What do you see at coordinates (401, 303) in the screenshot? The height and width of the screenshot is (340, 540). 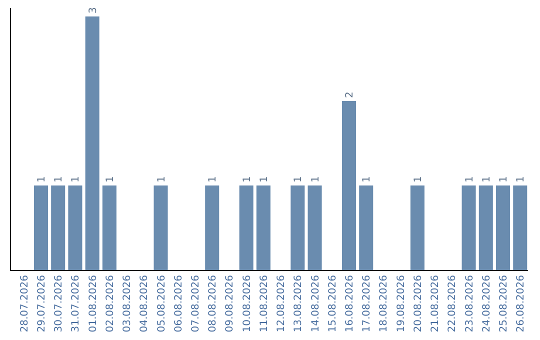 I see `x-tick-label: 19.08.2026` at bounding box center [401, 303].